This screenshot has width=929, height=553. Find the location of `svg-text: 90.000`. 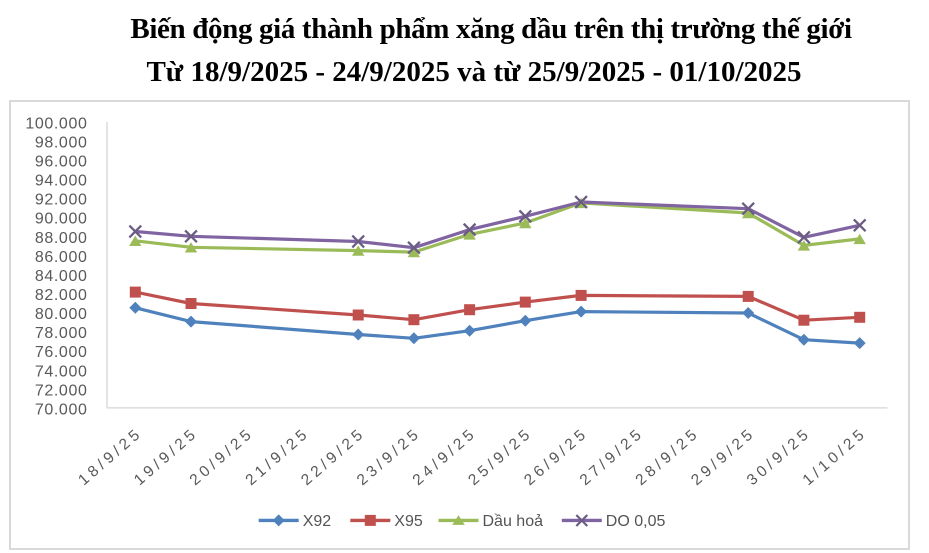

svg-text: 90.000 is located at coordinates (61, 219).